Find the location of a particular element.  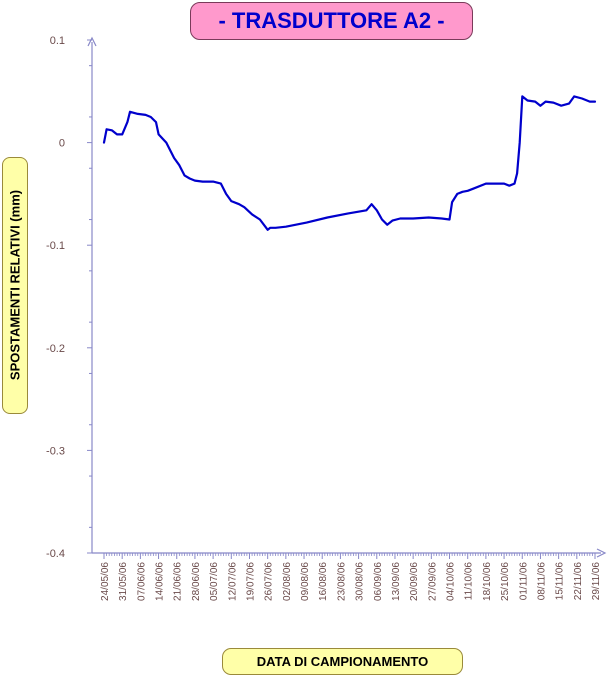

x-tick-label: 04/10/06 is located at coordinates (451, 581).